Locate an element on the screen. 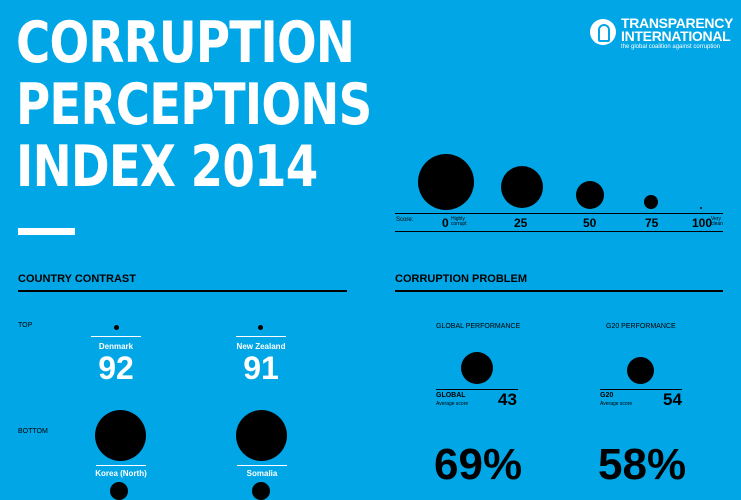 This screenshot has height=500, width=741. title-line-1: CORRUPTION is located at coordinates (185, 43).